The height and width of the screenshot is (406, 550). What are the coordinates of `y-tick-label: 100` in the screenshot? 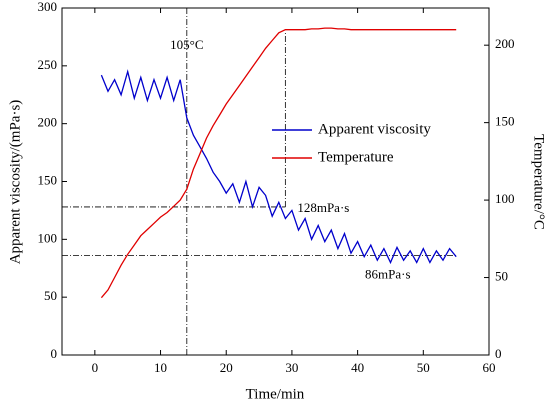 It's located at (48, 237).